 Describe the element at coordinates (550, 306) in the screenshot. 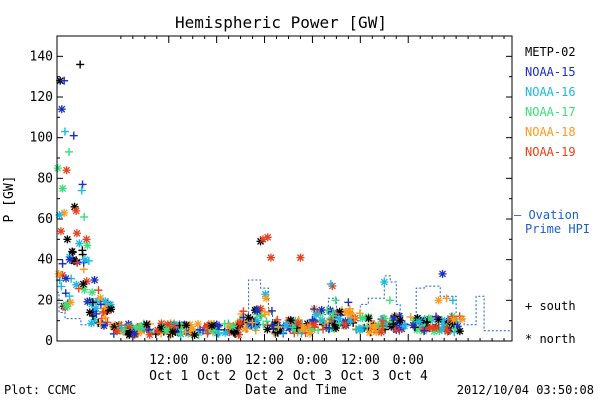

I see `legend-south-label: + south` at that location.